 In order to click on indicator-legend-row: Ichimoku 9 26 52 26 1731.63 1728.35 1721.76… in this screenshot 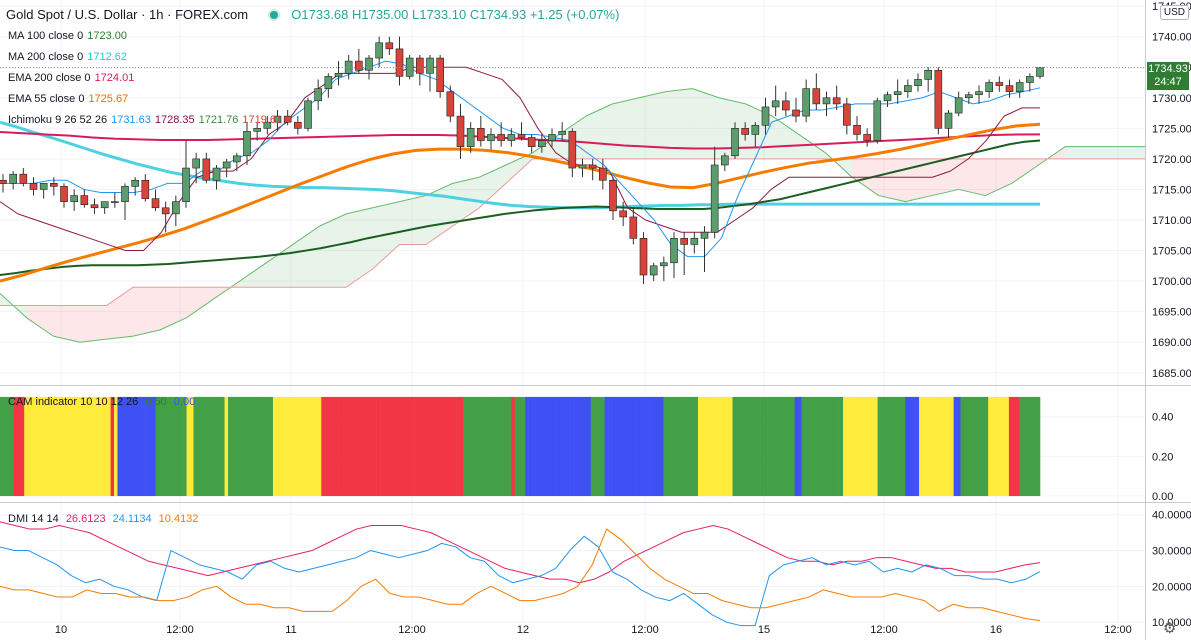, I will do `click(147, 120)`.